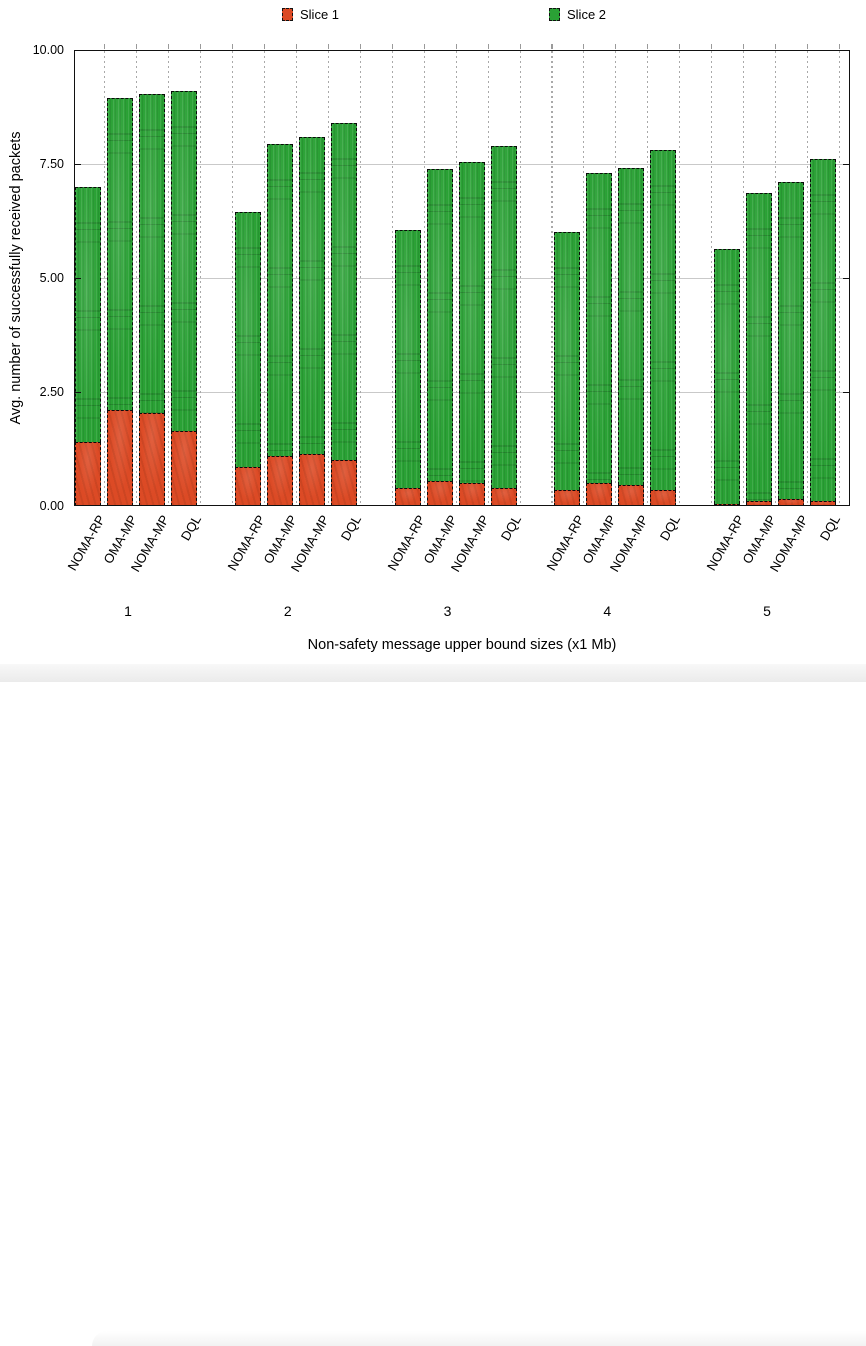  What do you see at coordinates (554, 14) in the screenshot?
I see `legend-swatch-slice2` at bounding box center [554, 14].